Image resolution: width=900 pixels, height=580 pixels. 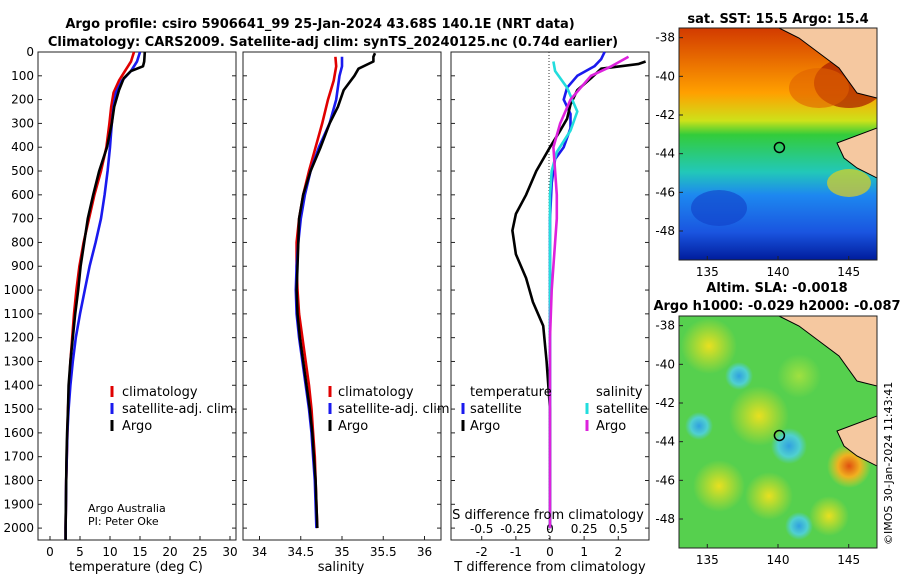 What do you see at coordinates (139, 552) in the screenshot?
I see `x-tick-label: 15` at bounding box center [139, 552].